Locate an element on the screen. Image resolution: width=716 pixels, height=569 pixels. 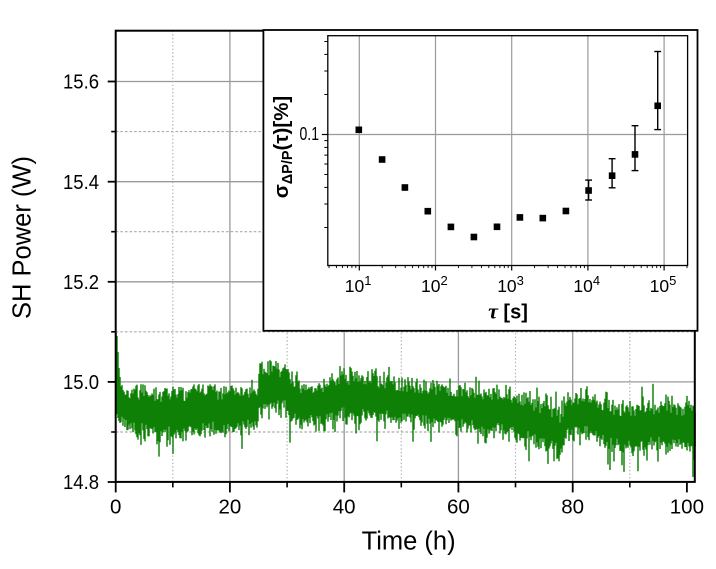
svg-text: τ [s] is located at coordinates (508, 311).